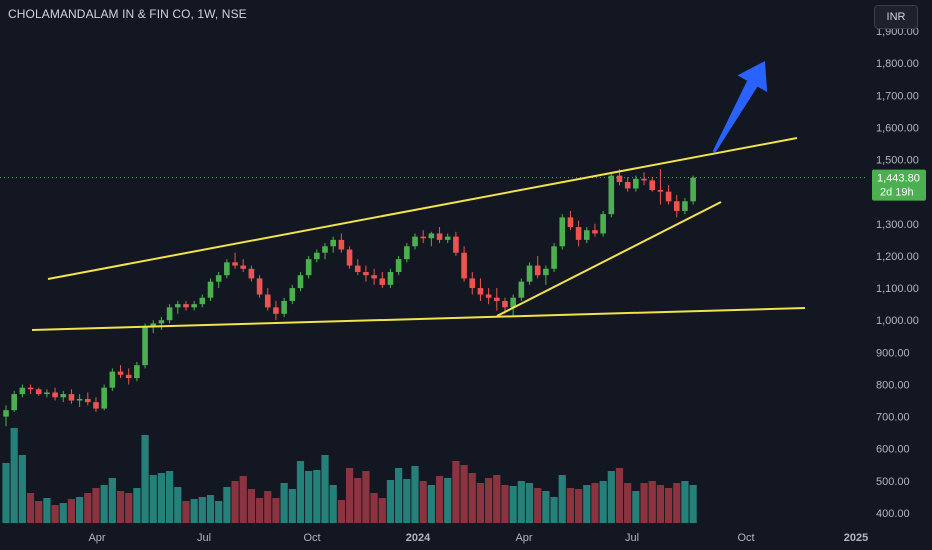  Describe the element at coordinates (896, 17) in the screenshot. I see `currency-button: INR` at that location.